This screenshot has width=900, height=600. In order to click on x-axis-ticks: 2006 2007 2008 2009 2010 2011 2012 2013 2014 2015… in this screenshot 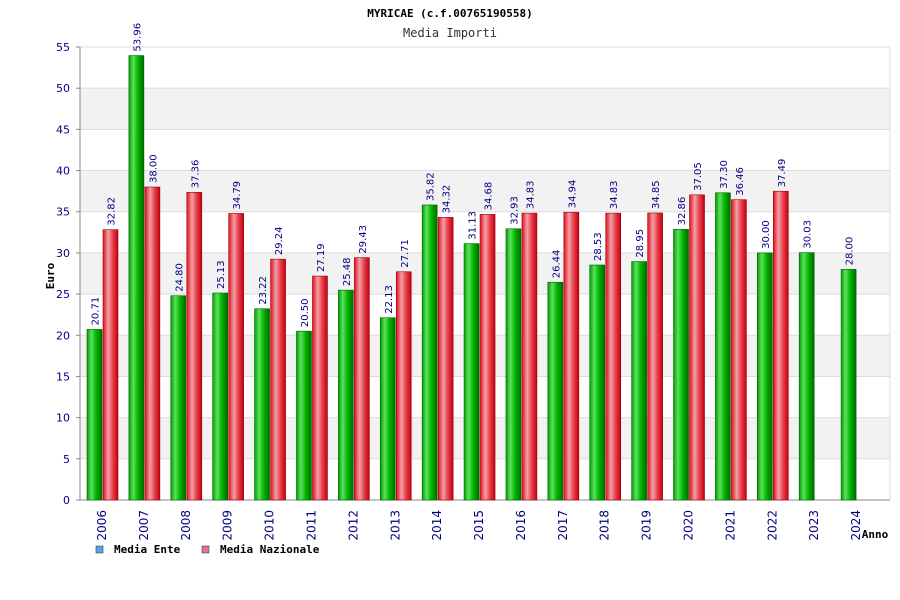, I will do `click(479, 525)`.